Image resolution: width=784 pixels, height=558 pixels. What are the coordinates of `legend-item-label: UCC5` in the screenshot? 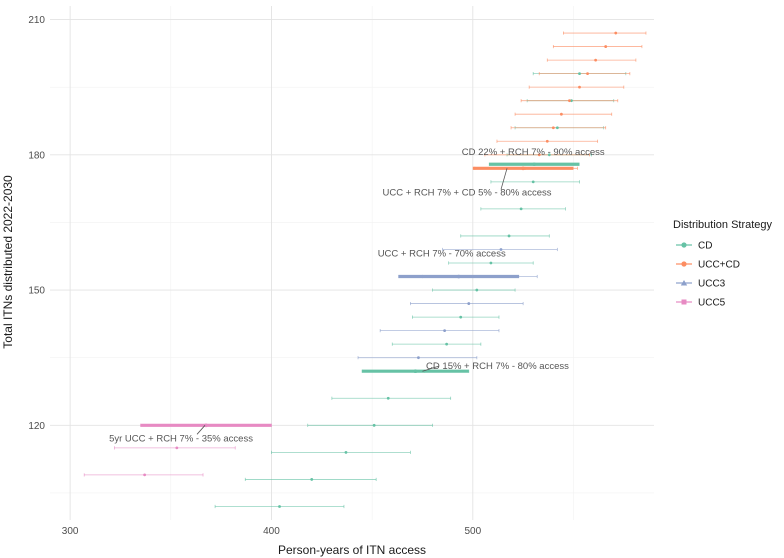 It's located at (712, 303).